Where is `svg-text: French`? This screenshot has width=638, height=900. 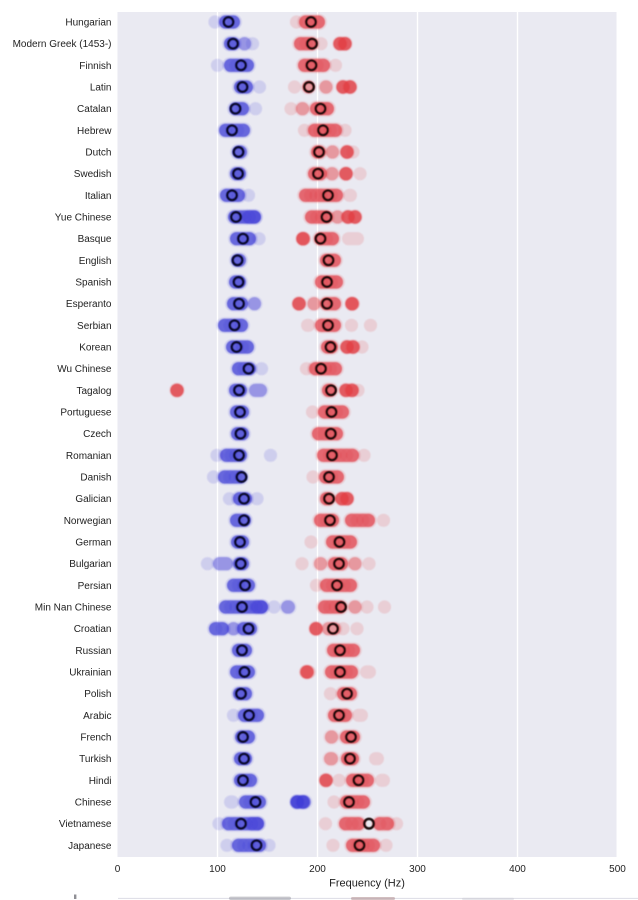 svg-text: French is located at coordinates (95, 738).